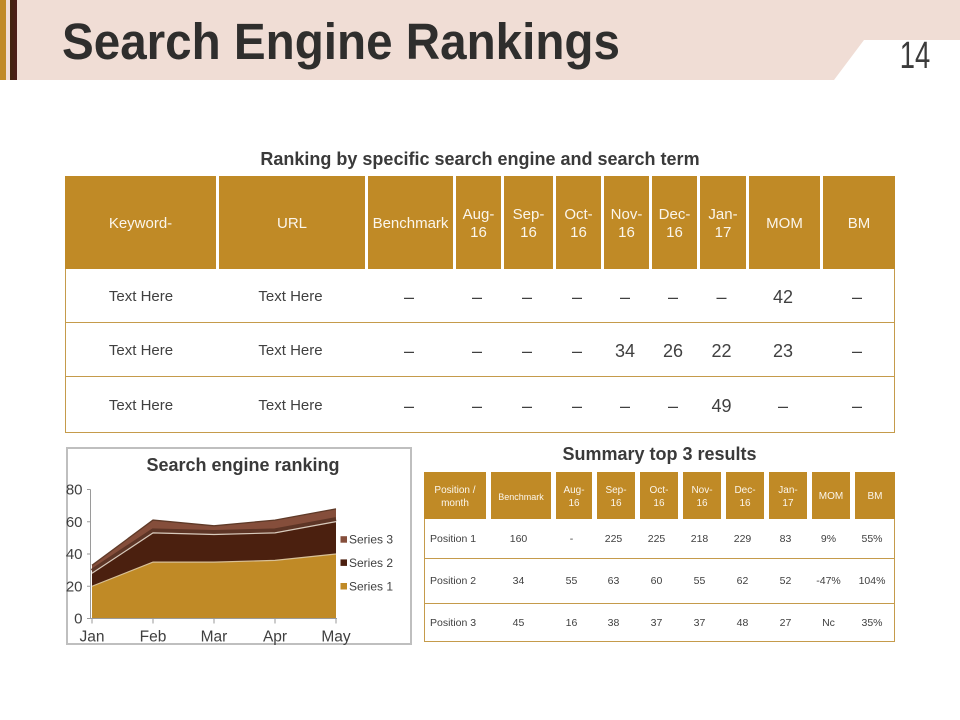  Describe the element at coordinates (275, 636) in the screenshot. I see `svg-text: Apr` at that location.